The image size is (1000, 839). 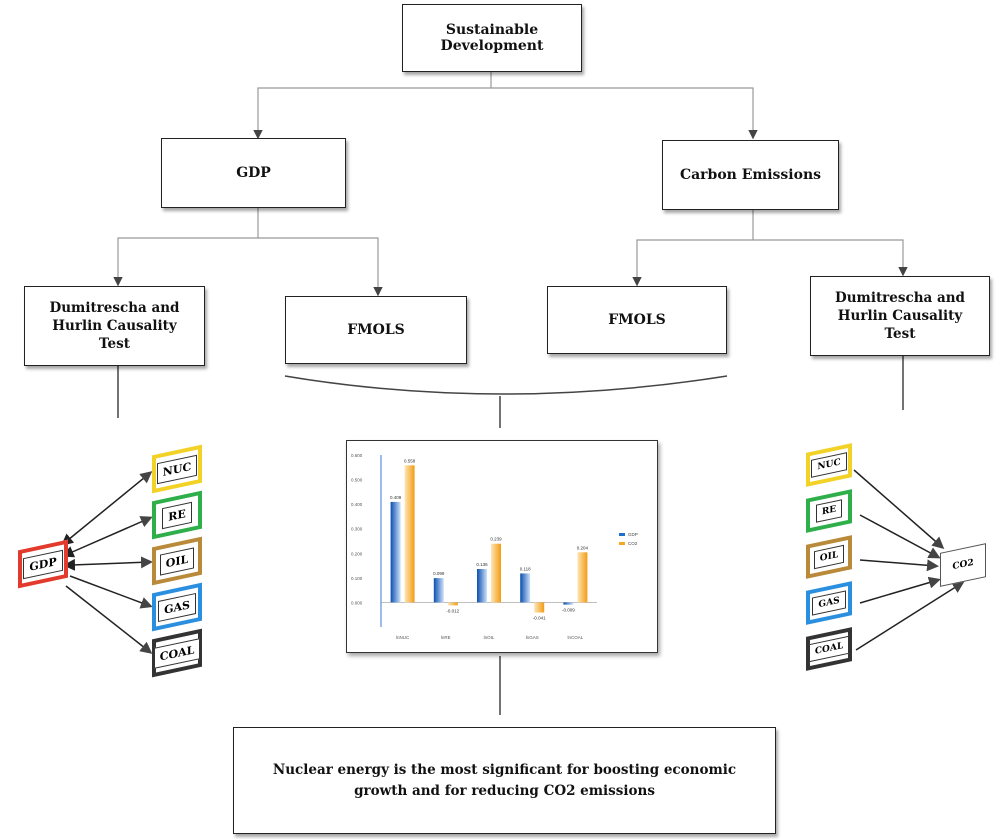 What do you see at coordinates (452, 610) in the screenshot?
I see `bar-label-co2: -0.012` at bounding box center [452, 610].